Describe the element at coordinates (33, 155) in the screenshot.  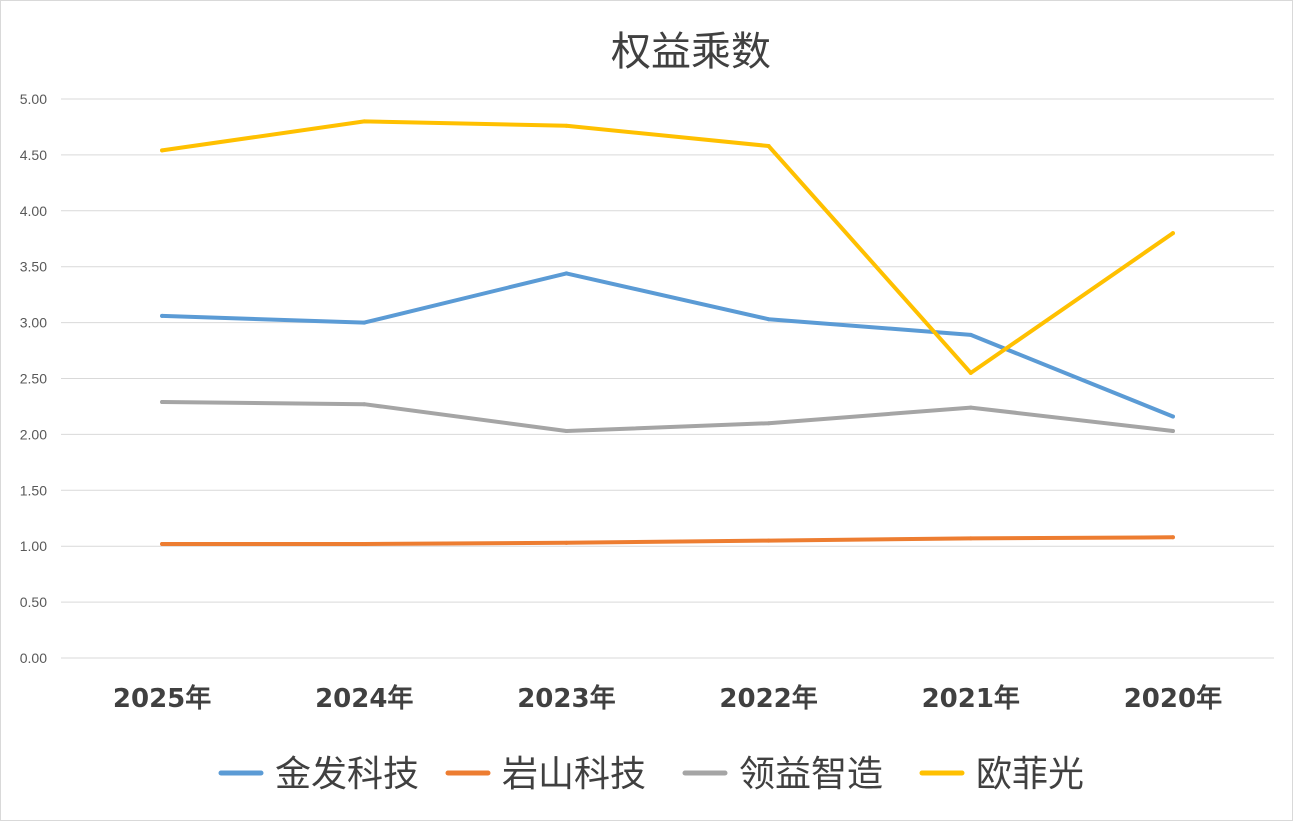
I see `y-tick-label: 4.50` at that location.